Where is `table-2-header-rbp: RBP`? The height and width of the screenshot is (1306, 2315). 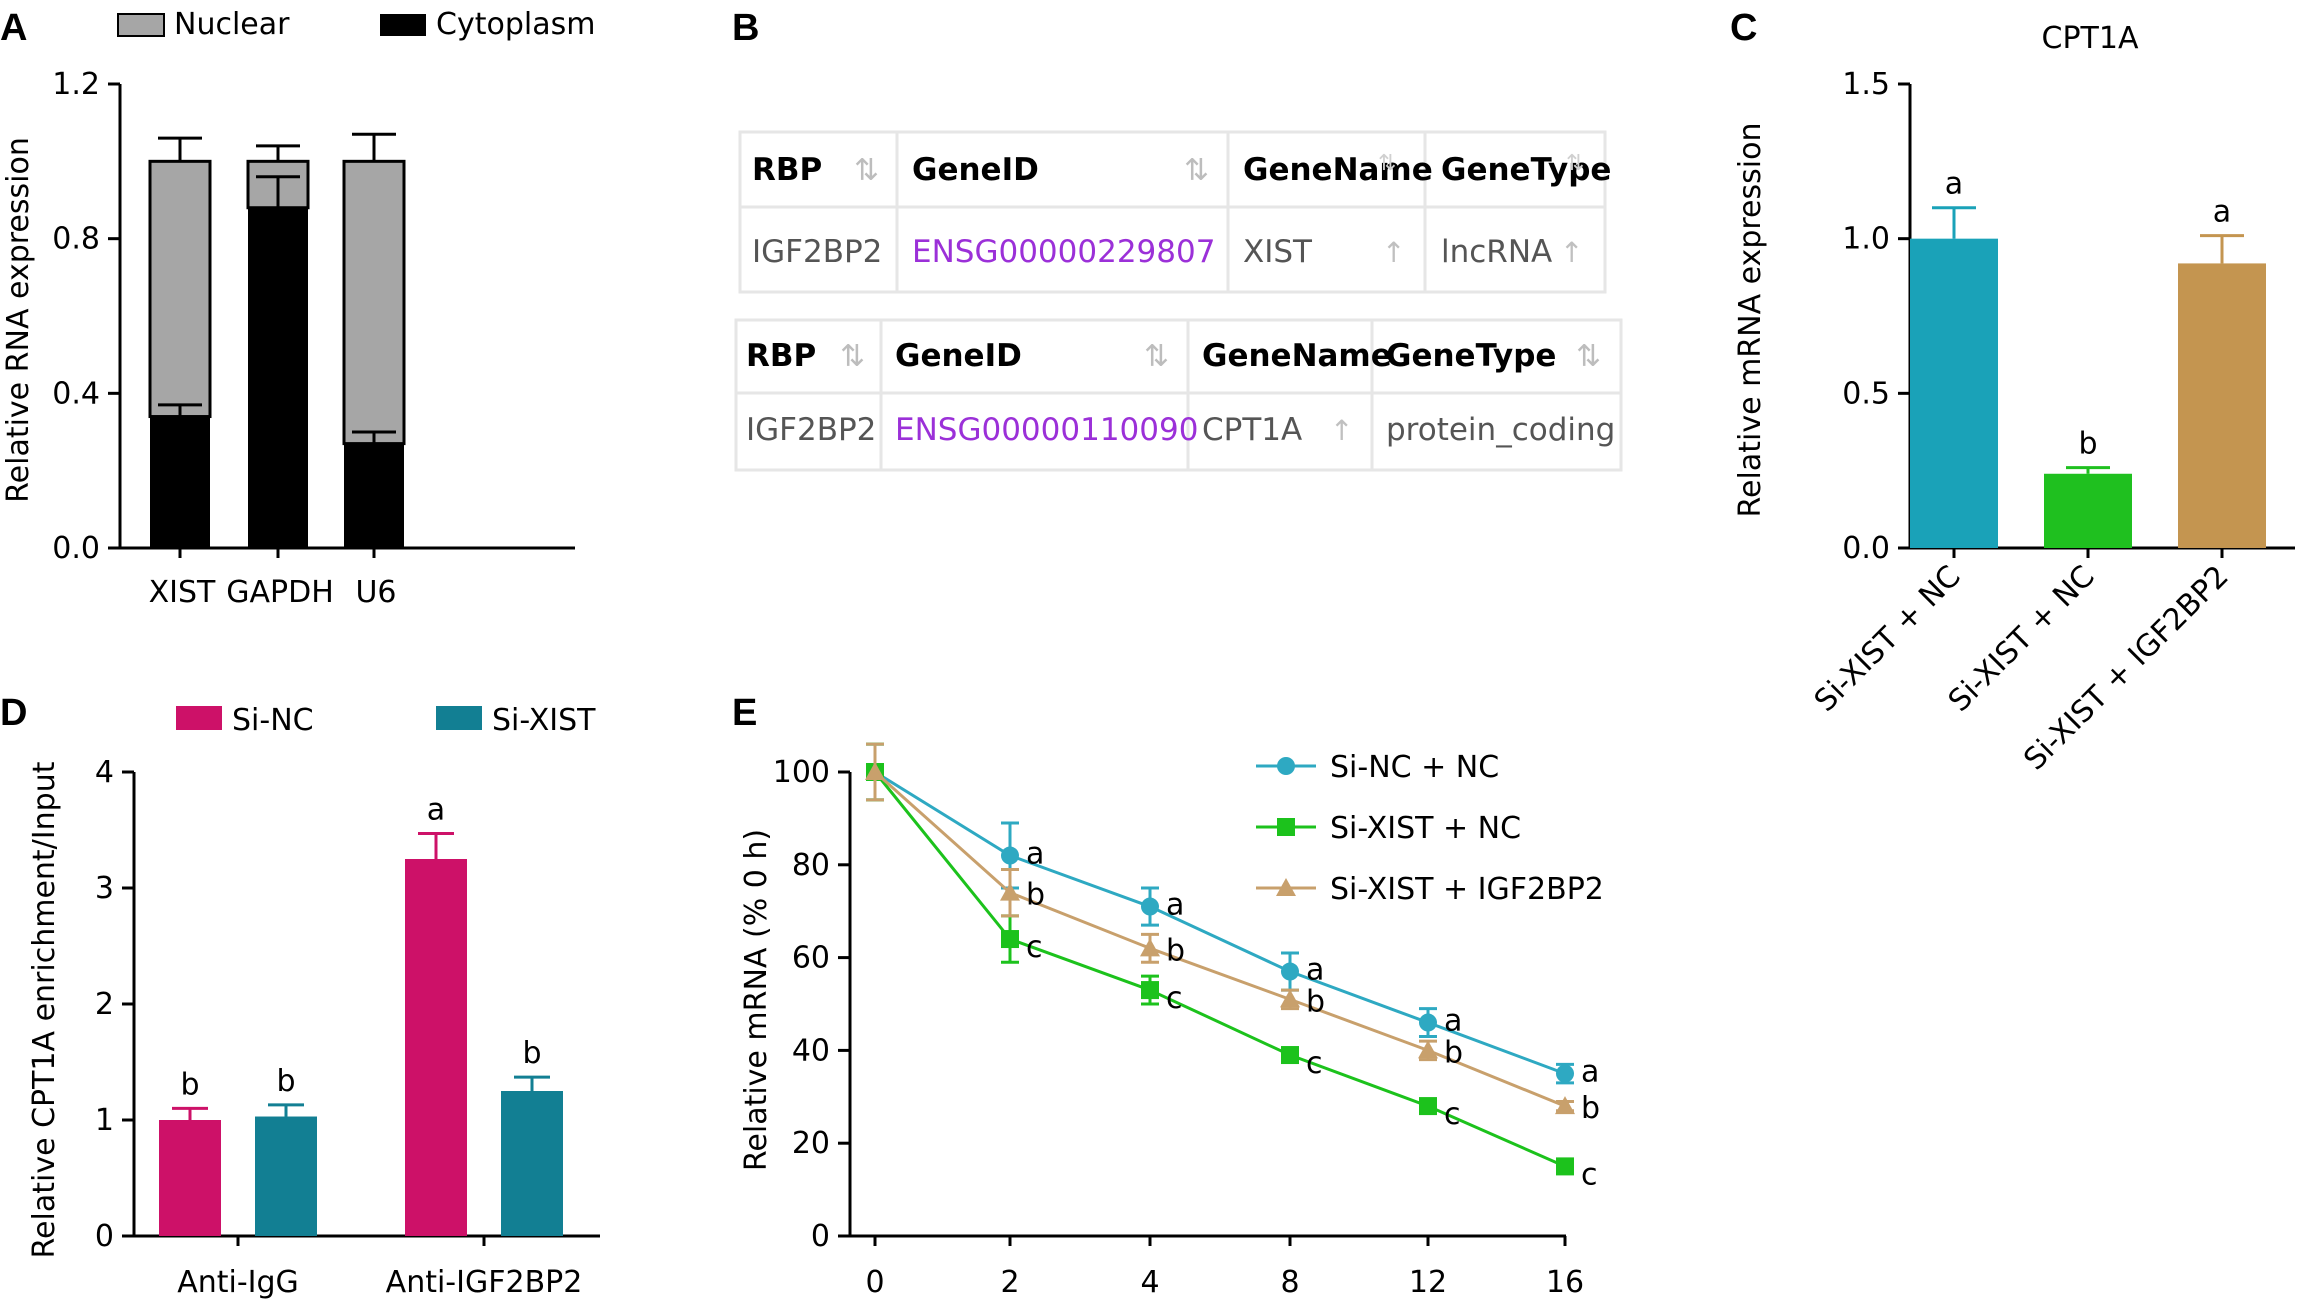 table-2-header-rbp: RBP is located at coordinates (781, 356).